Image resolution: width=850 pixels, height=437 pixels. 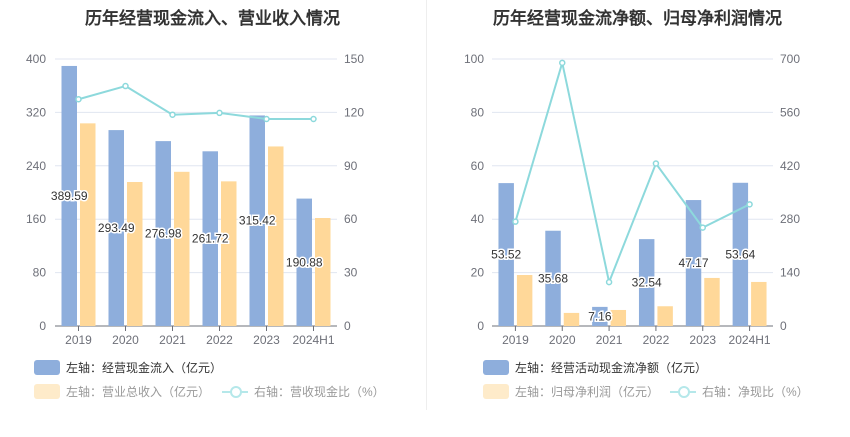 I want to click on right-axis-tick: 280, so click(x=790, y=219).